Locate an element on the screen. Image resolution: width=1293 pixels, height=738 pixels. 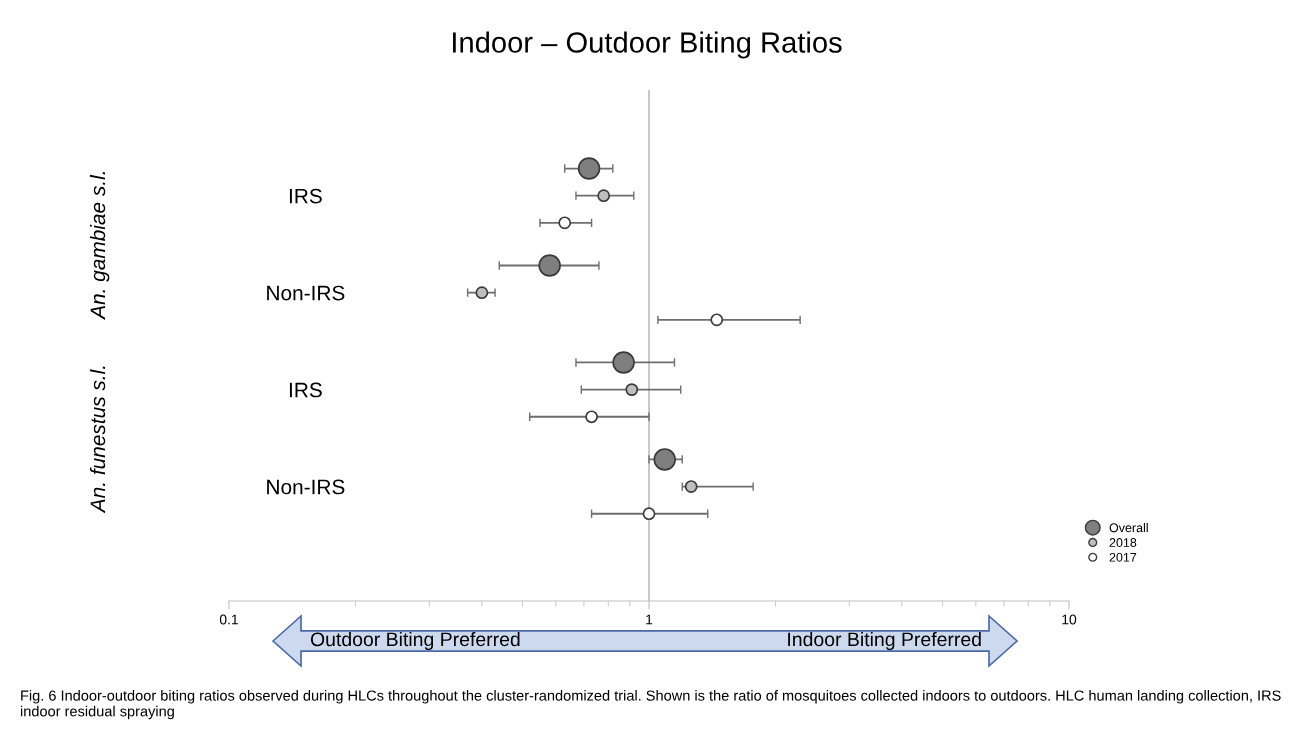
text: Outdoor Biting Preferred is located at coordinates (415, 641).